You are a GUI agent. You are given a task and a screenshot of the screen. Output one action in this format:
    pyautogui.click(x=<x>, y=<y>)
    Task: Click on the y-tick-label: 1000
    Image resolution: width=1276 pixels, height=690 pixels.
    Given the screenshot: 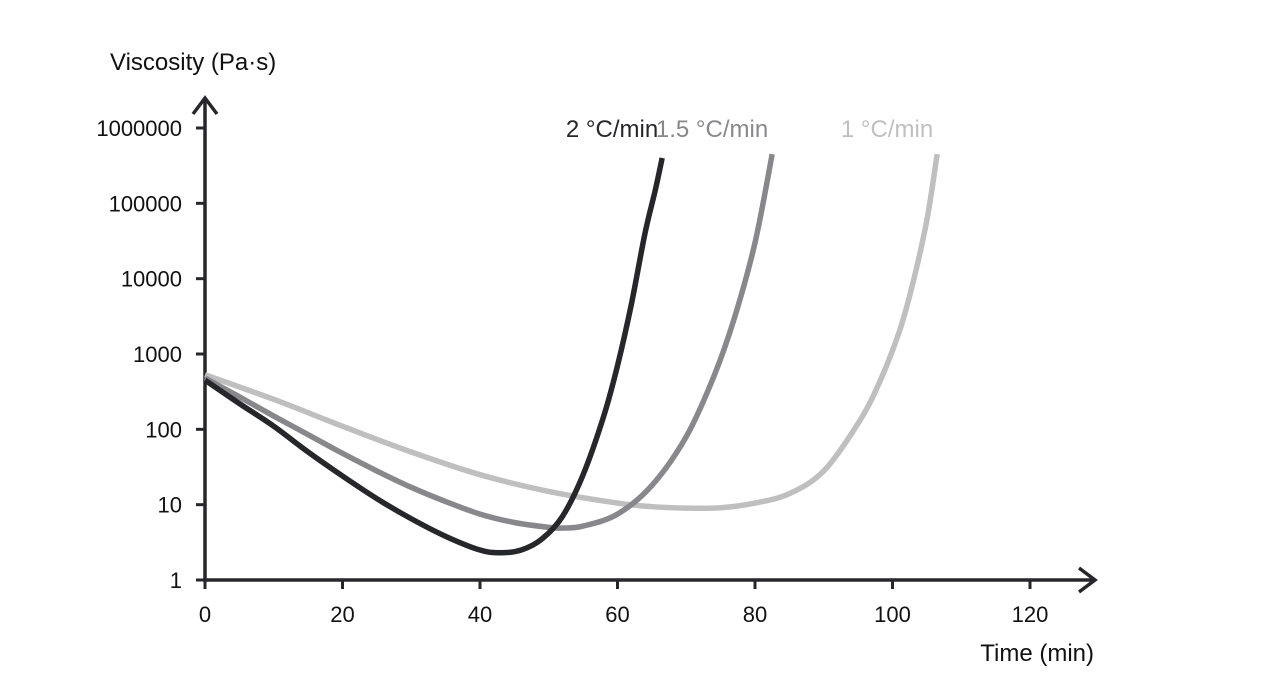 What is the action you would take?
    pyautogui.click(x=157, y=354)
    